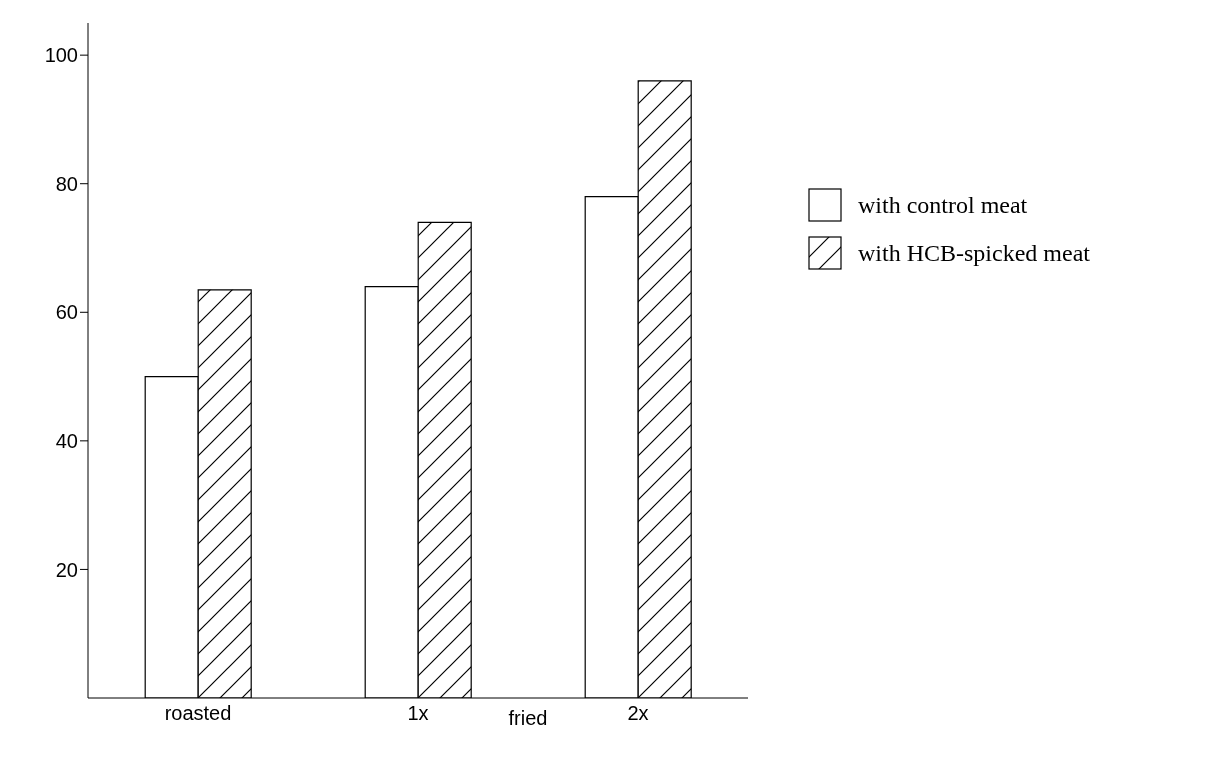 This screenshot has height=758, width=1217. I want to click on x-tick-label: 2x, so click(638, 713).